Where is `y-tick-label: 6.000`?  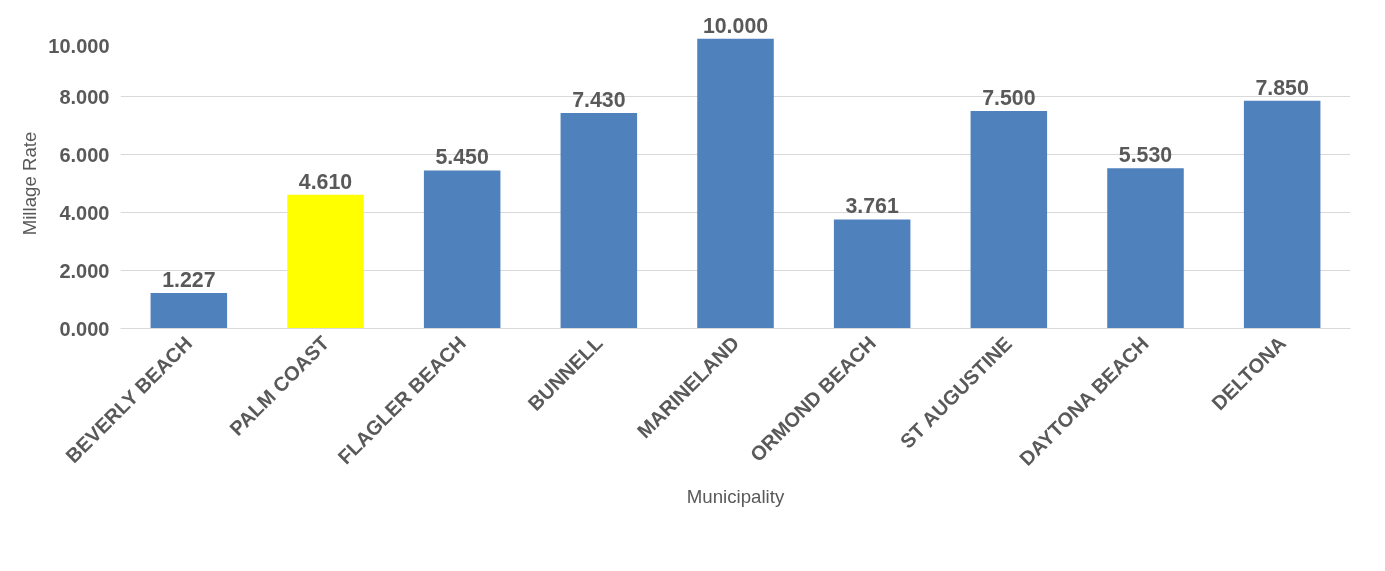
y-tick-label: 6.000 is located at coordinates (84, 154).